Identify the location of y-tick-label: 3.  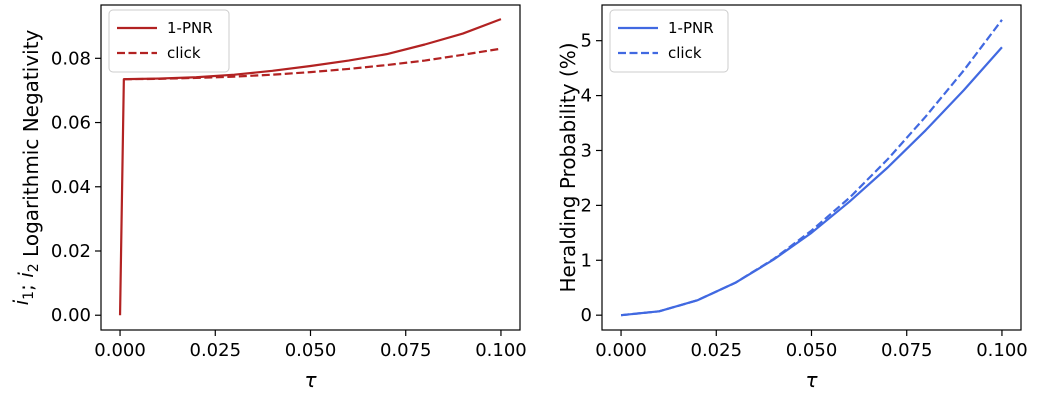
(586, 150).